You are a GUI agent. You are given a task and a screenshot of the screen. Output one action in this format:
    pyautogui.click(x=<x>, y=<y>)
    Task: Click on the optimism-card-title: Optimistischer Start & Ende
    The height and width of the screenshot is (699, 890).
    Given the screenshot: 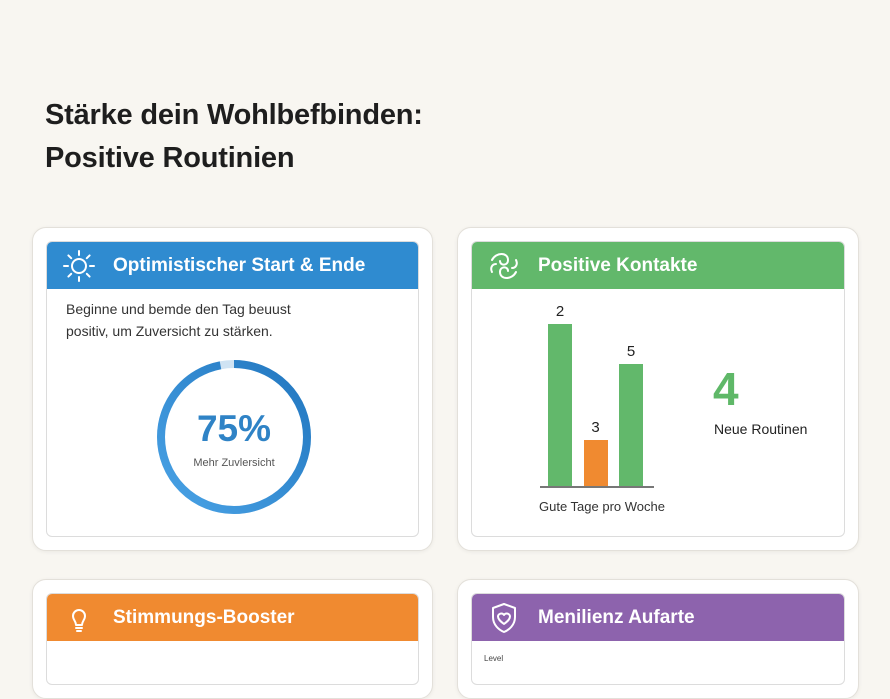 What is the action you would take?
    pyautogui.click(x=239, y=265)
    